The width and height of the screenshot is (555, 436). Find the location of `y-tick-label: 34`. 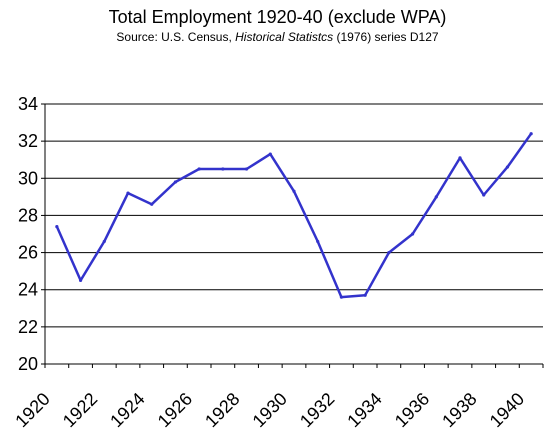

y-tick-label: 34 is located at coordinates (28, 104).